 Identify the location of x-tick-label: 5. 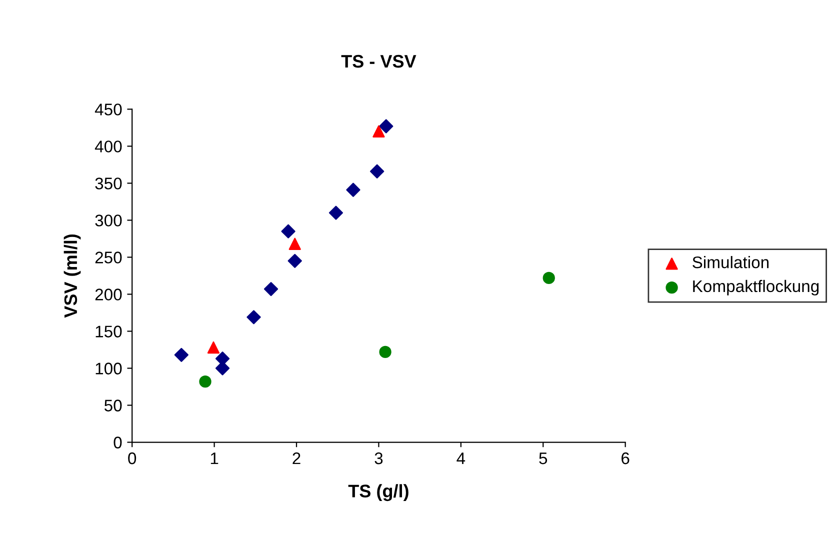
(543, 458).